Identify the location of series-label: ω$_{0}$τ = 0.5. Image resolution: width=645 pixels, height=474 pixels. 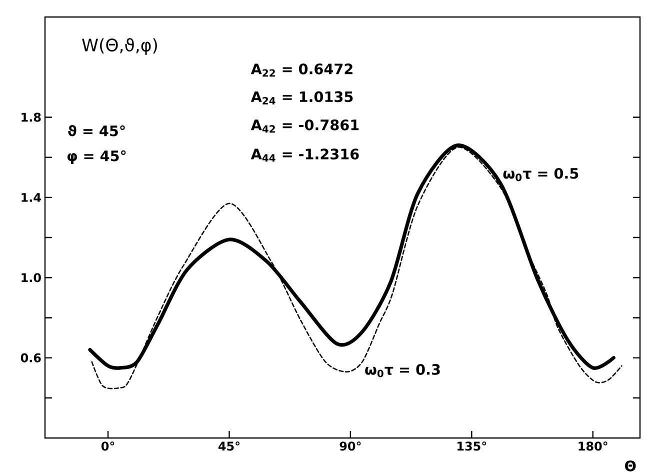
(540, 175).